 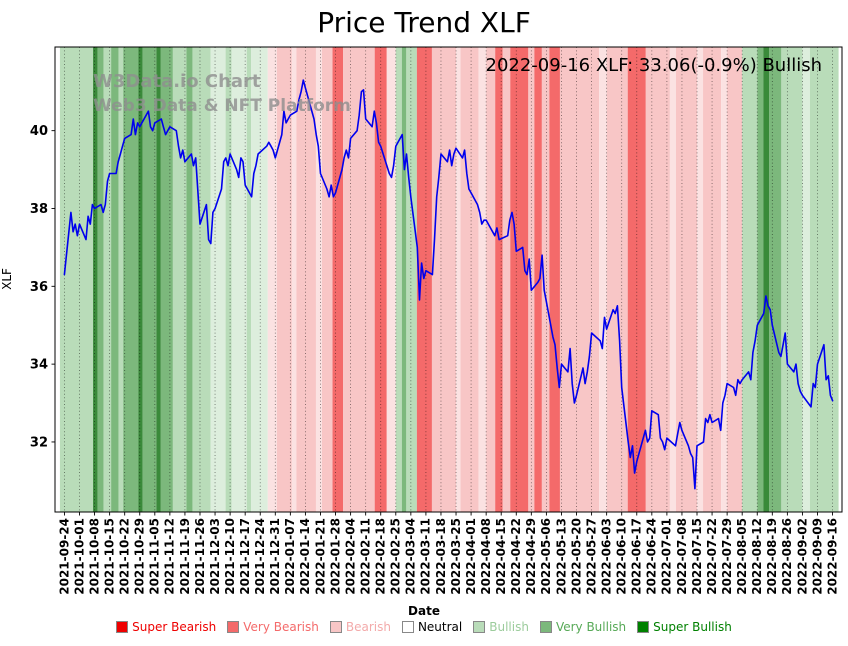 I want to click on y-axis-label: XLF, so click(x=7, y=279).